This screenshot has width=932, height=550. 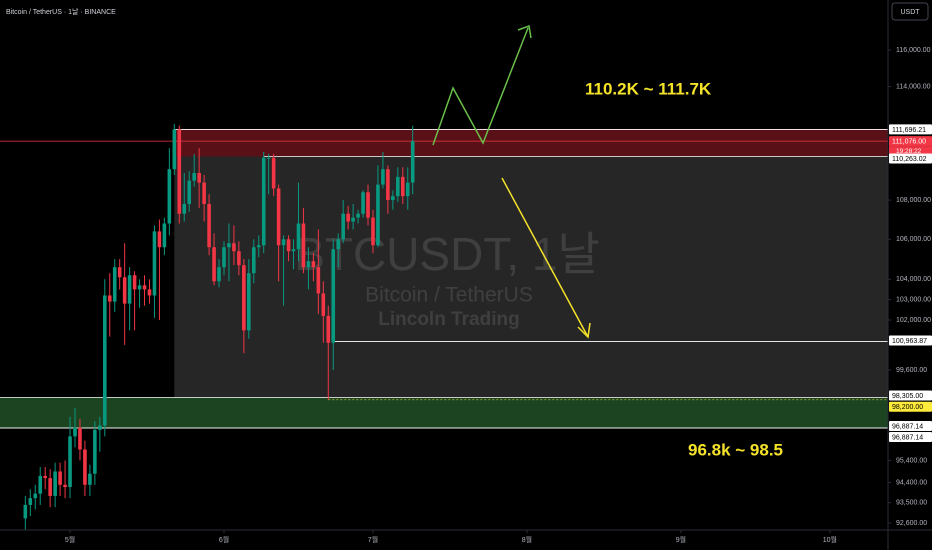 I want to click on x-tick-label: 5월, so click(x=70, y=539).